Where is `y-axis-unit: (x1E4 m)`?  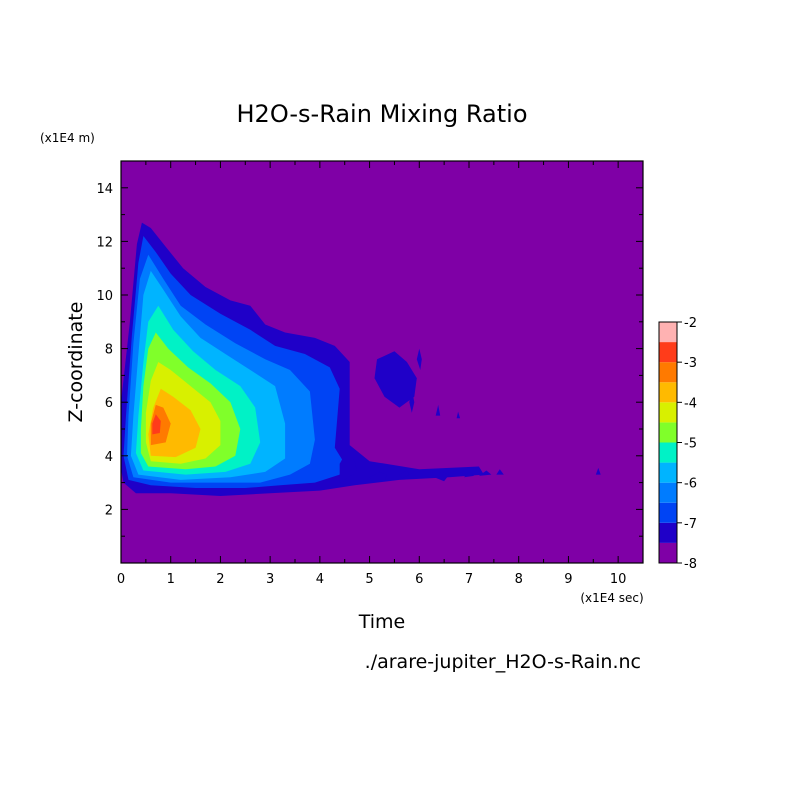
y-axis-unit: (x1E4 m) is located at coordinates (67, 138).